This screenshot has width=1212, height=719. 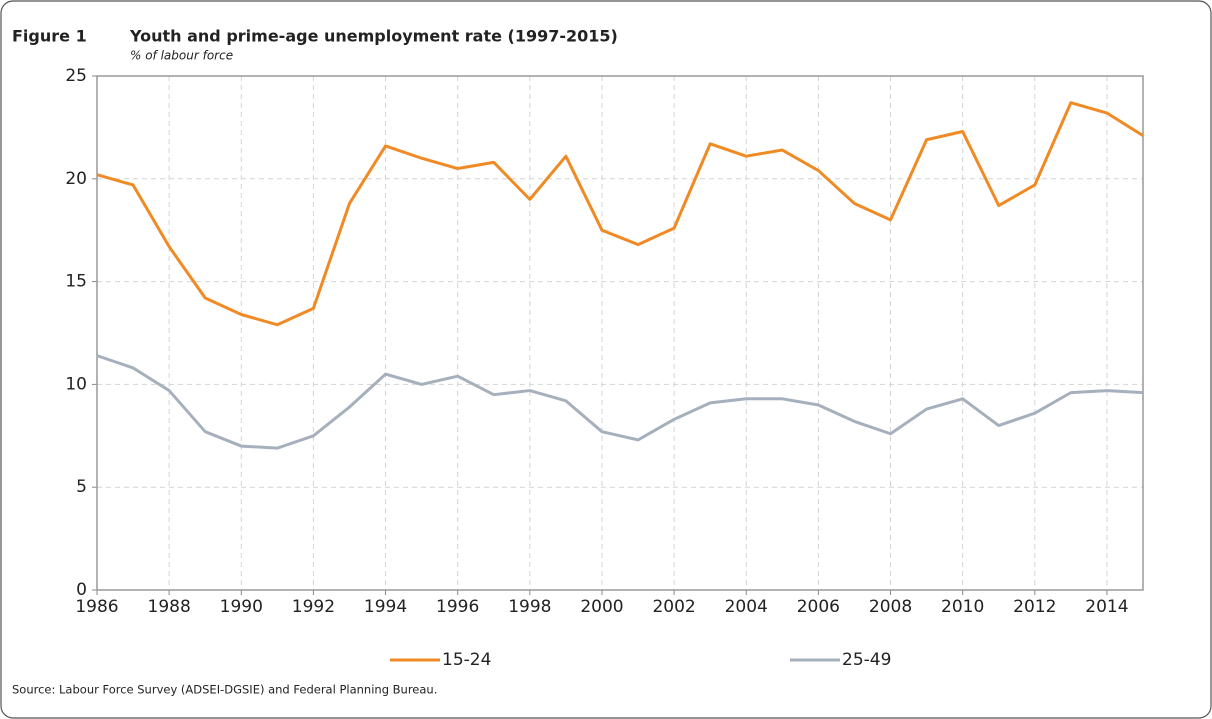 What do you see at coordinates (866, 660) in the screenshot?
I see `legend-label: 25-49` at bounding box center [866, 660].